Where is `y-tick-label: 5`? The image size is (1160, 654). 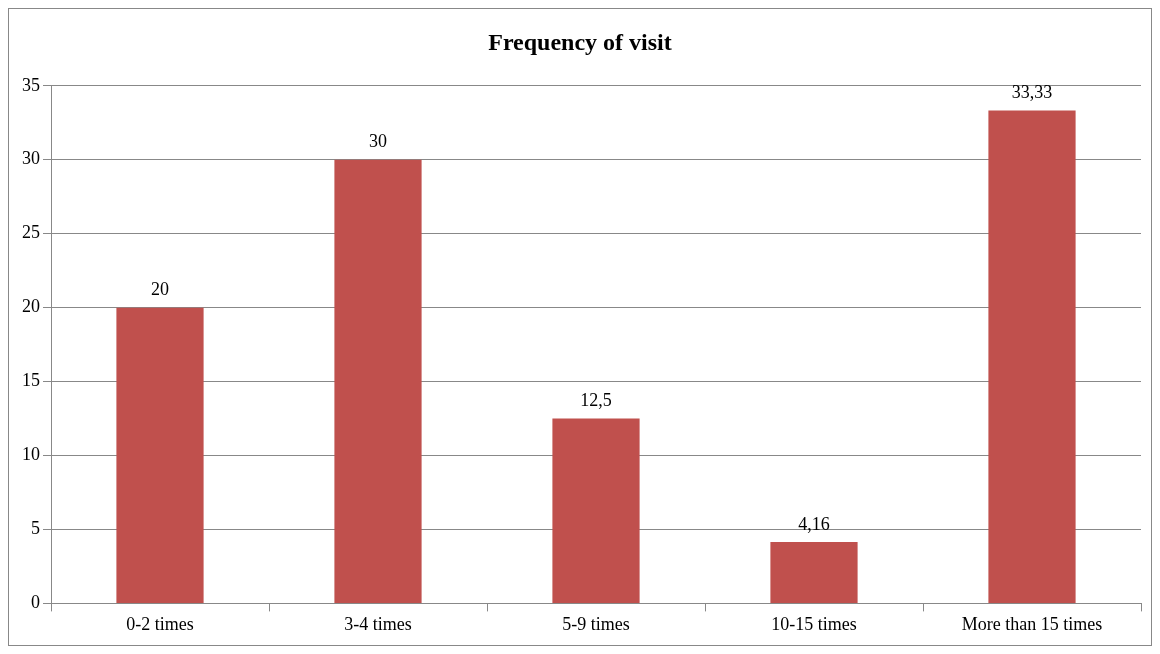
y-tick-label: 5 is located at coordinates (35, 528).